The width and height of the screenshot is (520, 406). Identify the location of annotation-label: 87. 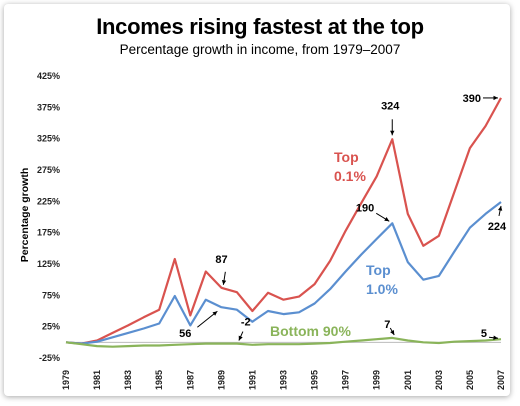
(221, 260).